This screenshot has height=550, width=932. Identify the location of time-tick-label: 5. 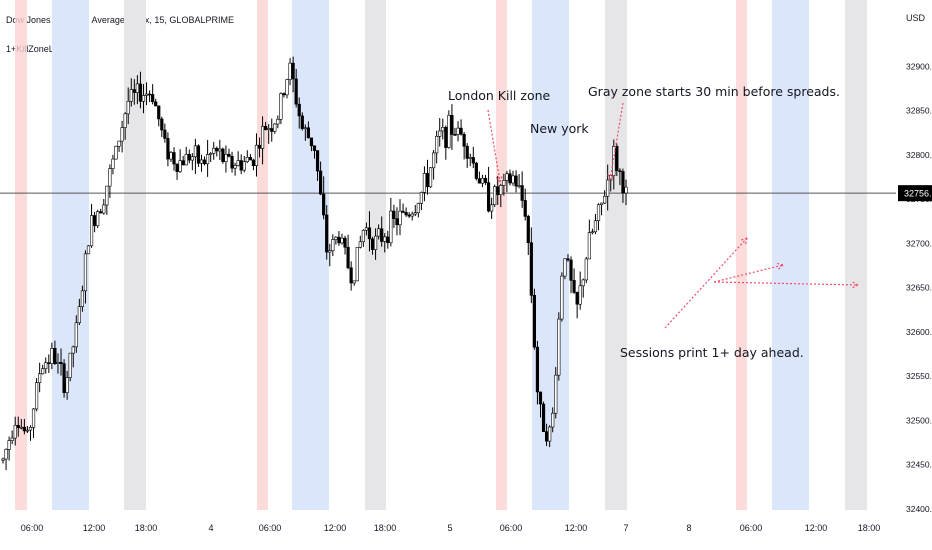
(449, 528).